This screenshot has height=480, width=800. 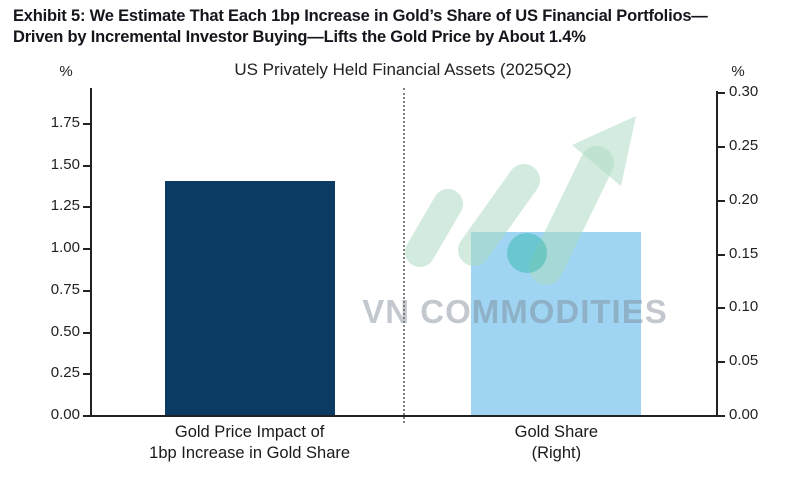 What do you see at coordinates (738, 71) in the screenshot?
I see `right-axis-unit-label: %` at bounding box center [738, 71].